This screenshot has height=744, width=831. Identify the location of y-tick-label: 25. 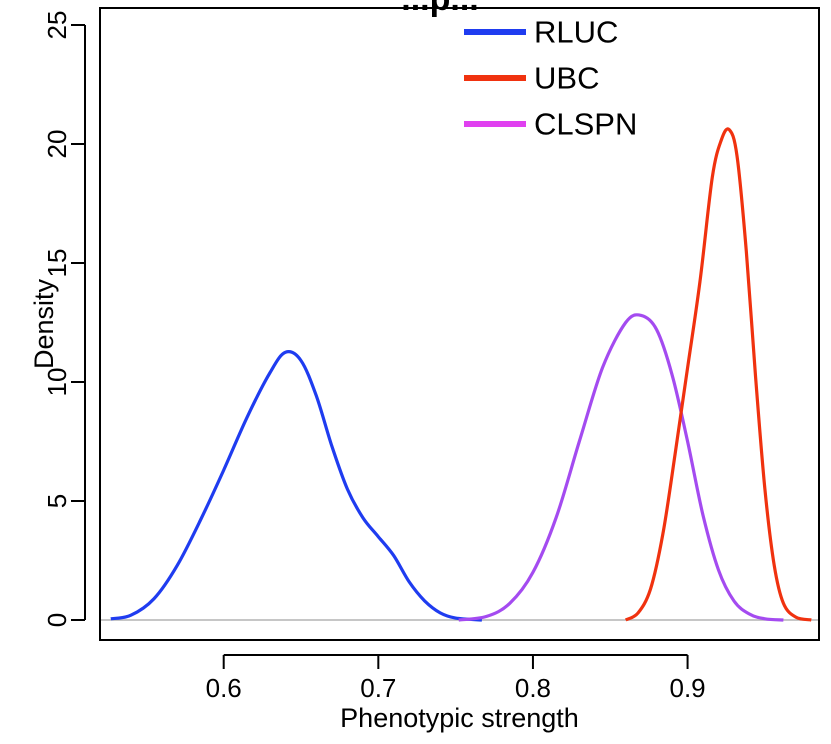
(57, 25).